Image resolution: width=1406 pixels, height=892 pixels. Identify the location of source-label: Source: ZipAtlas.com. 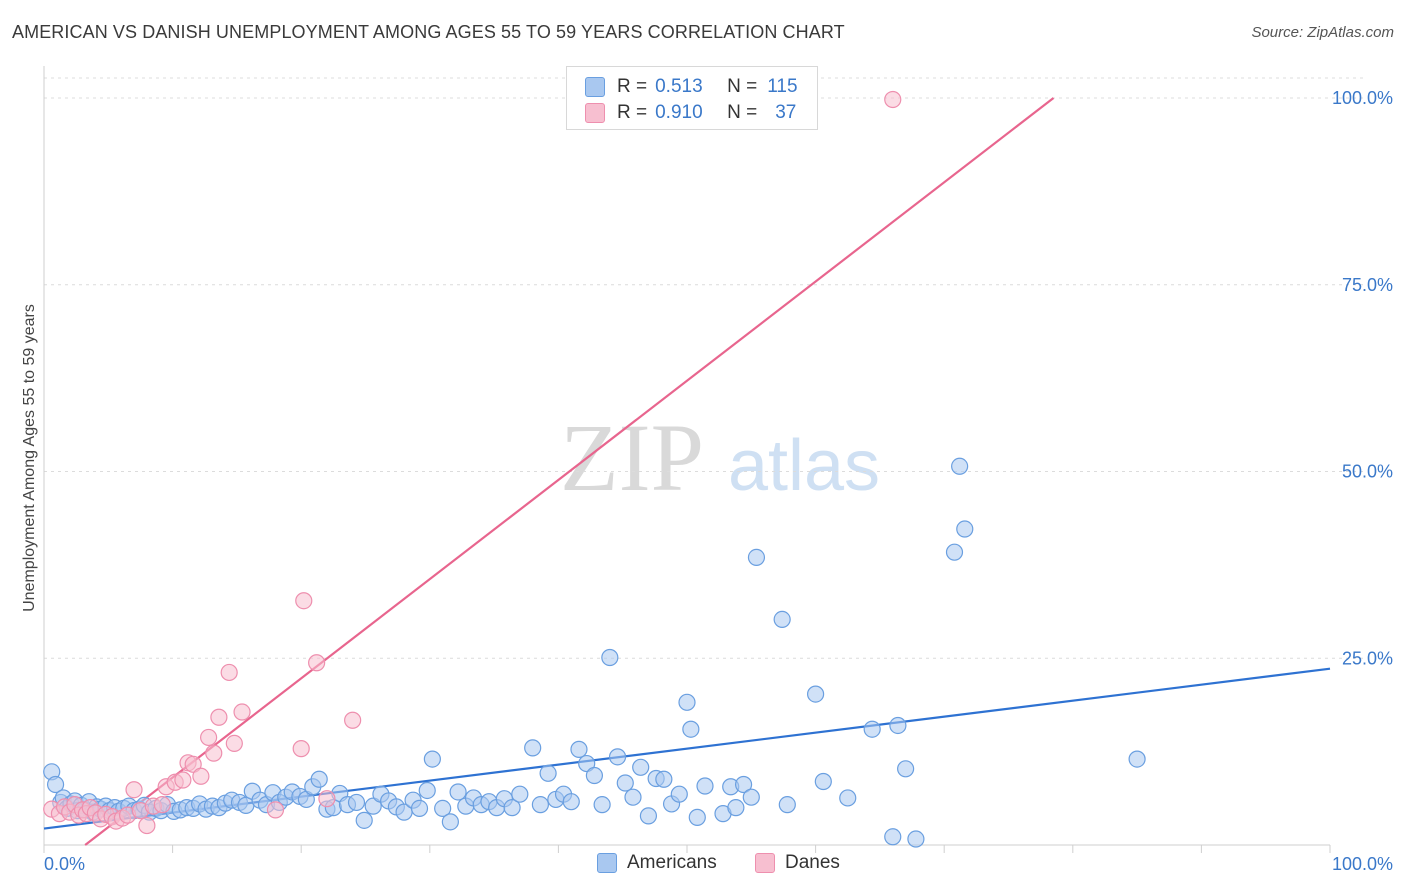
(1322, 32).